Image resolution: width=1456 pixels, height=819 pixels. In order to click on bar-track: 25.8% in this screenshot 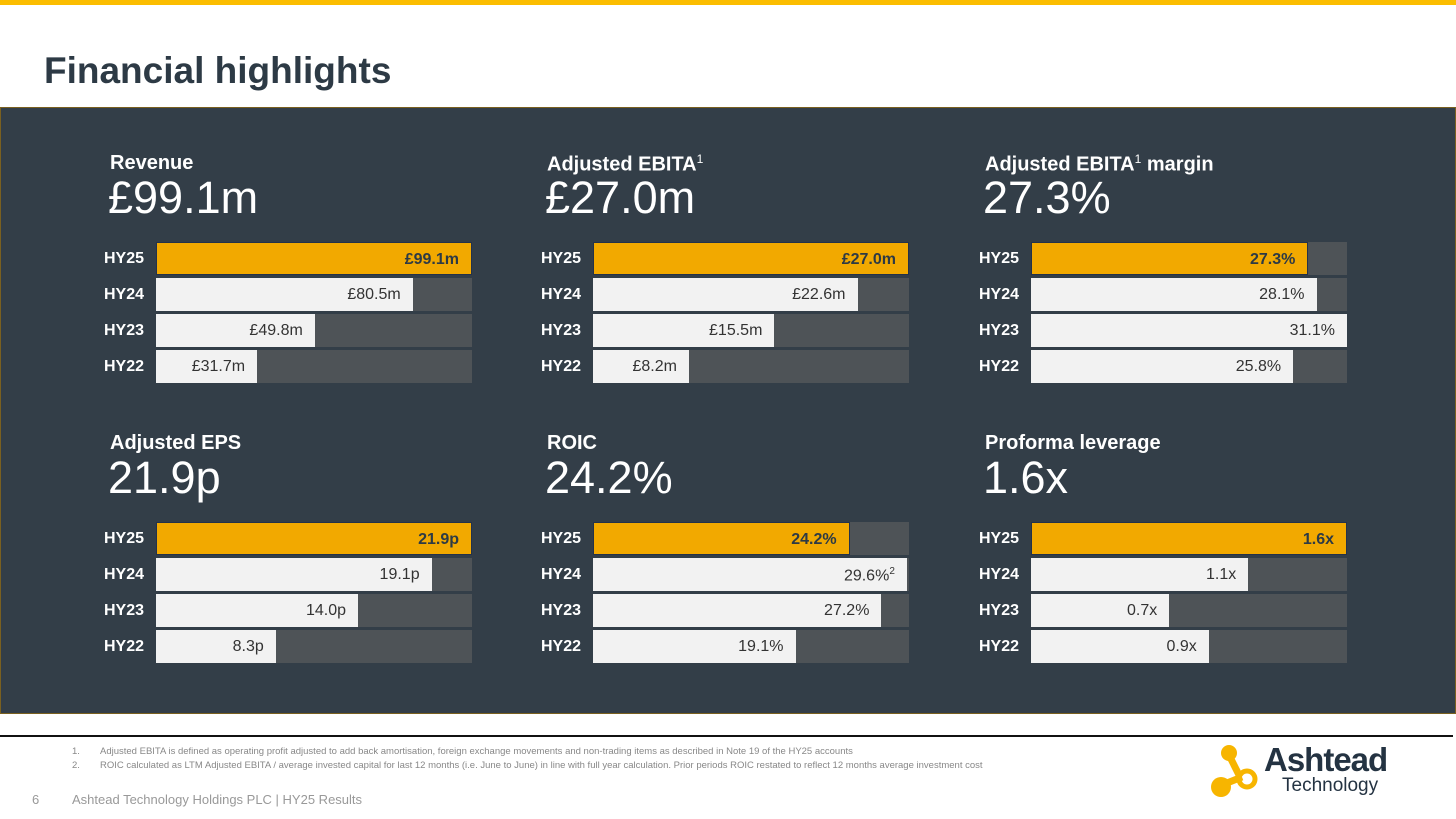, I will do `click(1189, 366)`.